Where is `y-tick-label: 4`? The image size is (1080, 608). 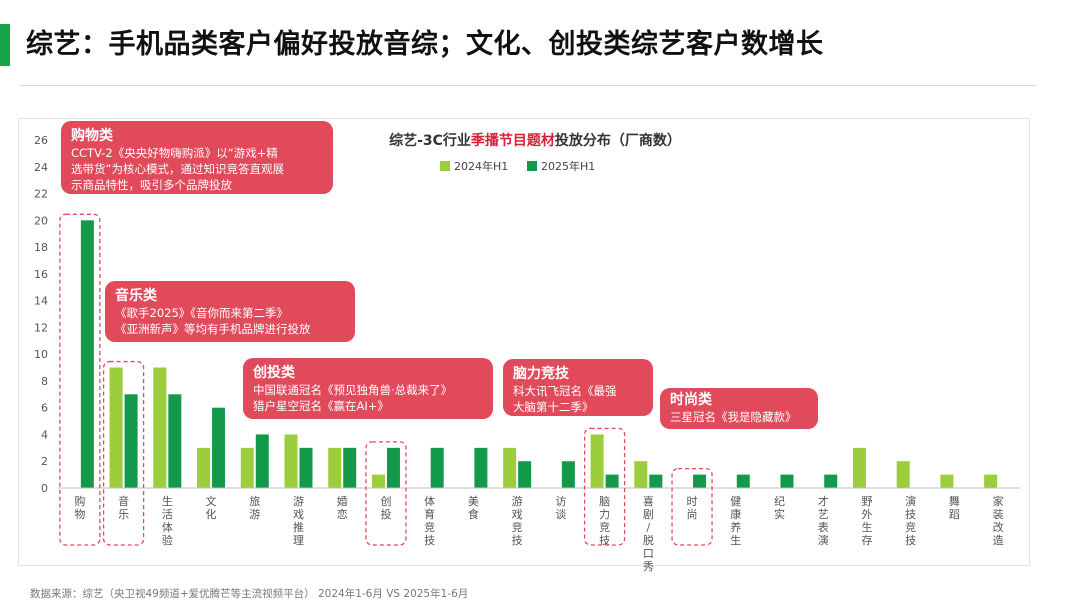 y-tick-label: 4 is located at coordinates (44, 434).